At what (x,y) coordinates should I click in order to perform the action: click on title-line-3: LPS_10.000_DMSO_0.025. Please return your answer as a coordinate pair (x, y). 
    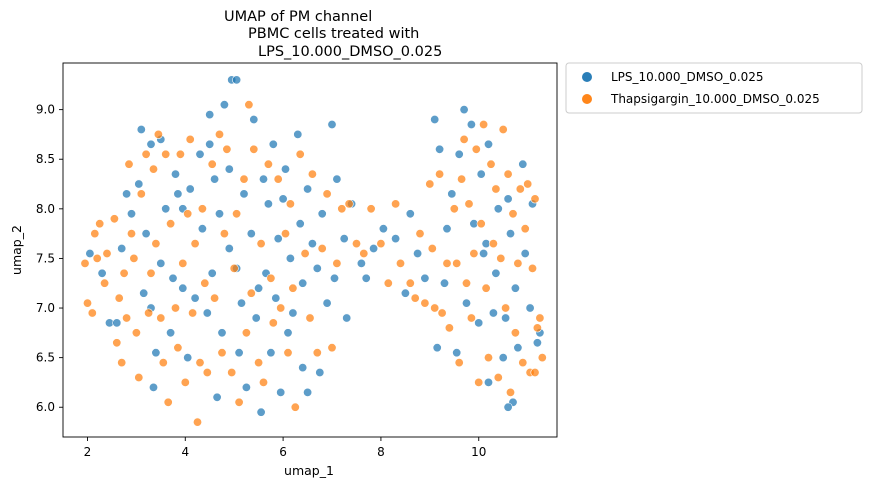
    Looking at the image, I should click on (350, 52).